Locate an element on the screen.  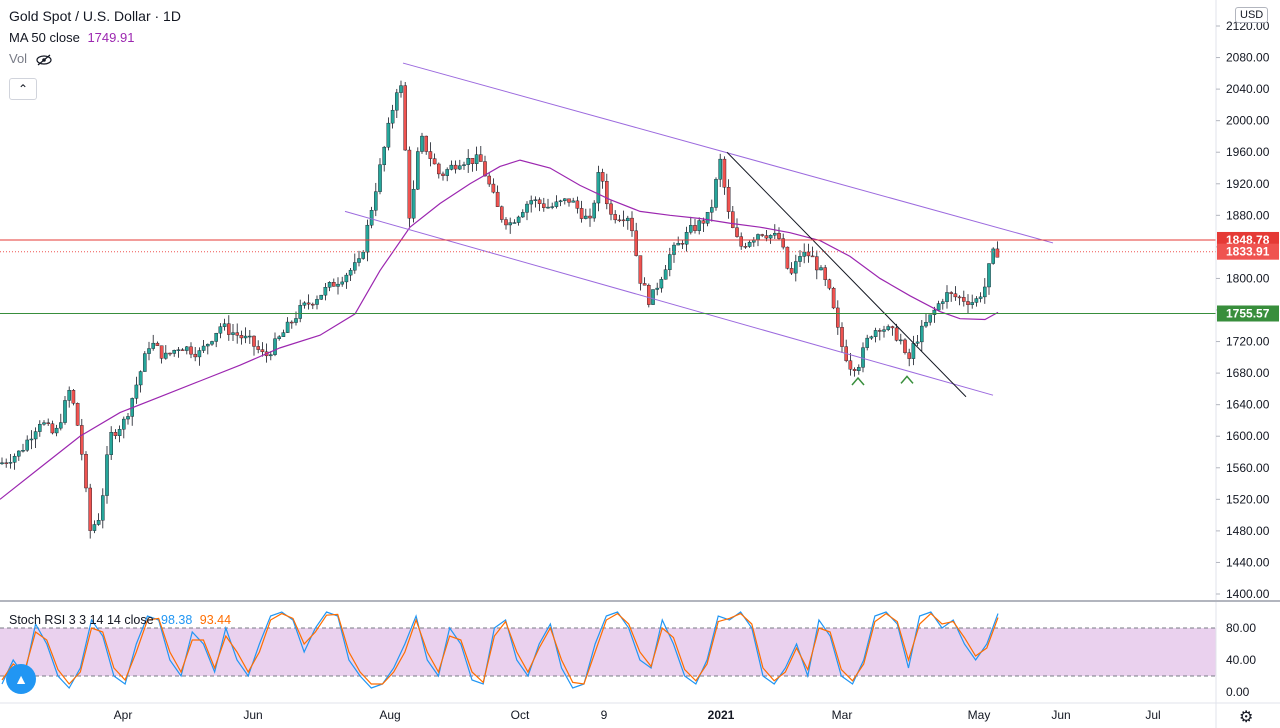
tradingview-logo-icon: ▲ is located at coordinates (21, 679).